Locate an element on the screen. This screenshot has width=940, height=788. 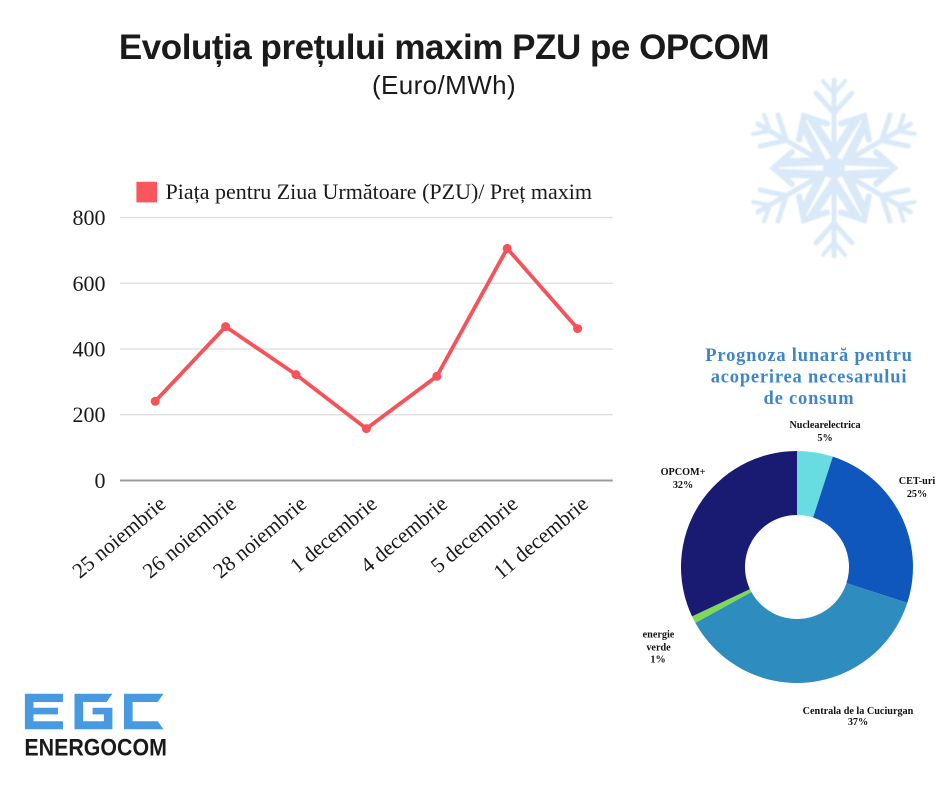
svg-text: Nuclearelectrica is located at coordinates (824, 425).